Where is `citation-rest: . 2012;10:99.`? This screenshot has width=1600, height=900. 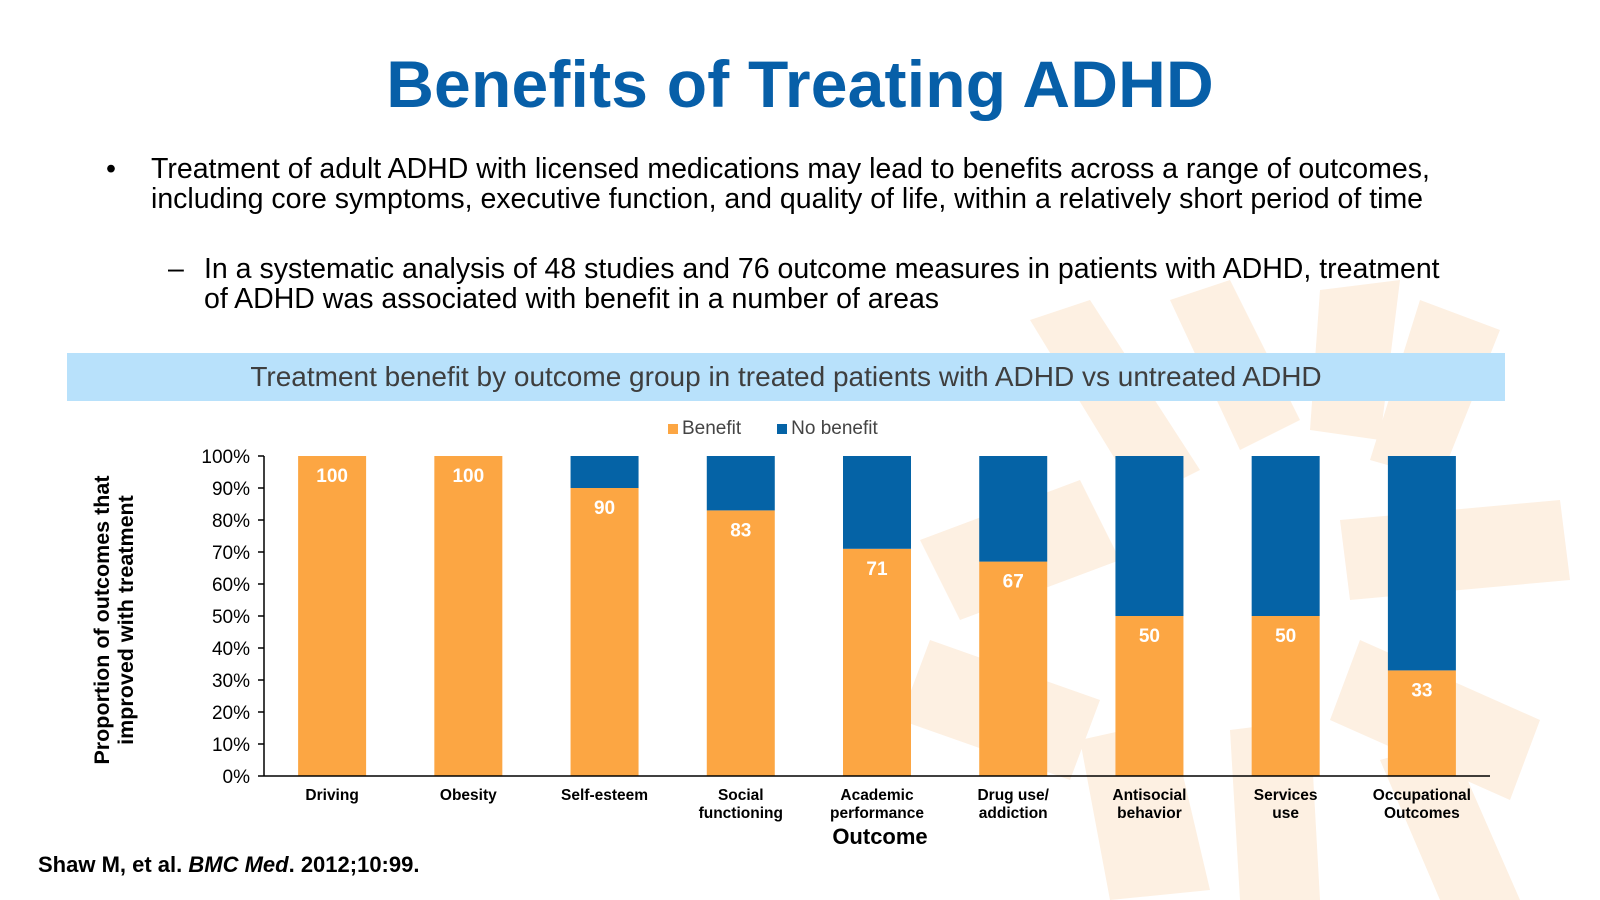
citation-rest: . 2012;10:99. is located at coordinates (354, 864).